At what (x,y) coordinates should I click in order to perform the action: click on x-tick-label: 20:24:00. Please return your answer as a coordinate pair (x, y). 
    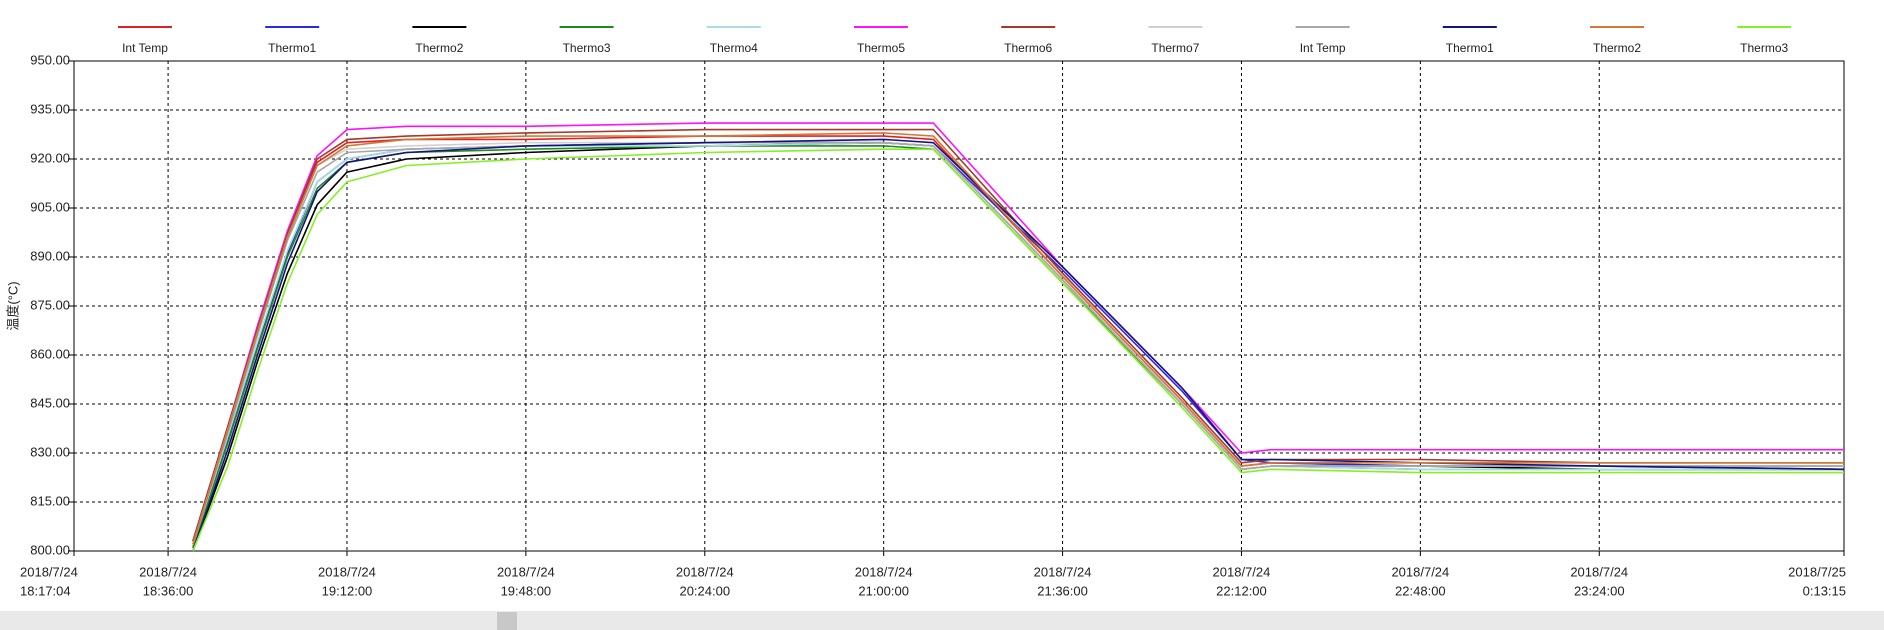
    Looking at the image, I should click on (704, 590).